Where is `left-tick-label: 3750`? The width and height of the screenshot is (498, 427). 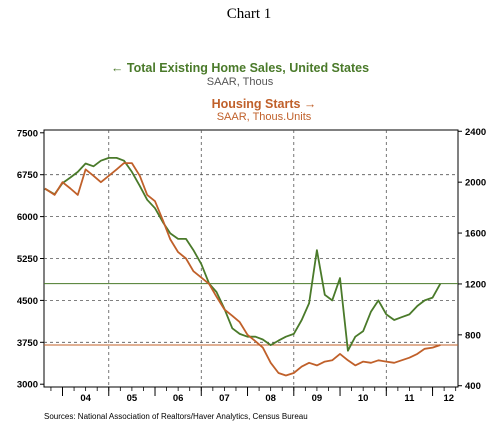
left-tick-label: 3750 is located at coordinates (27, 343).